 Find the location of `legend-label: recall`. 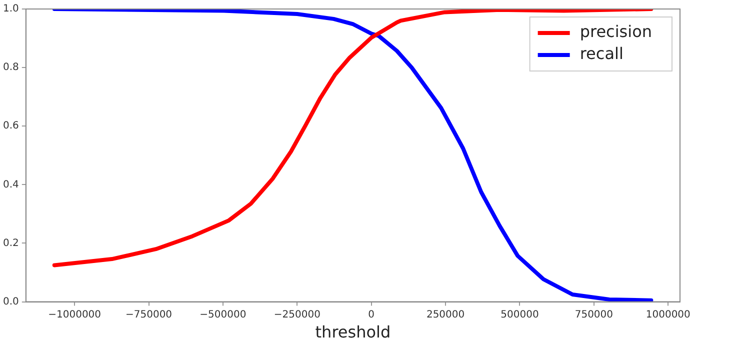

legend-label: recall is located at coordinates (602, 54).